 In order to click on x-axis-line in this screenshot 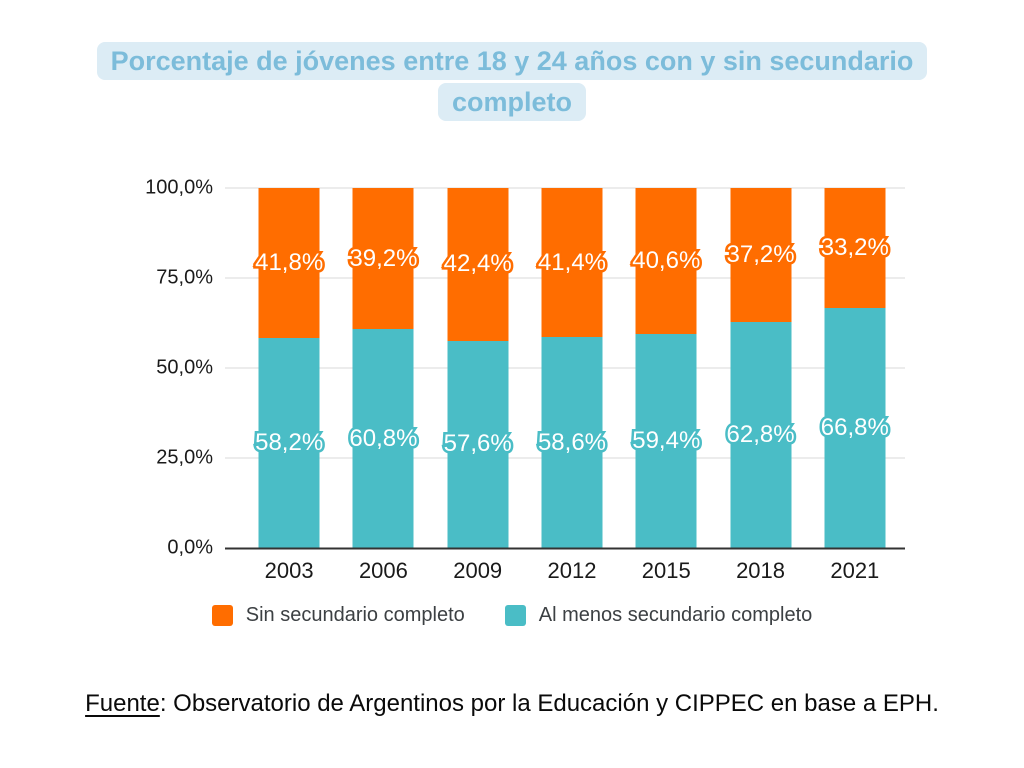, I will do `click(565, 548)`.